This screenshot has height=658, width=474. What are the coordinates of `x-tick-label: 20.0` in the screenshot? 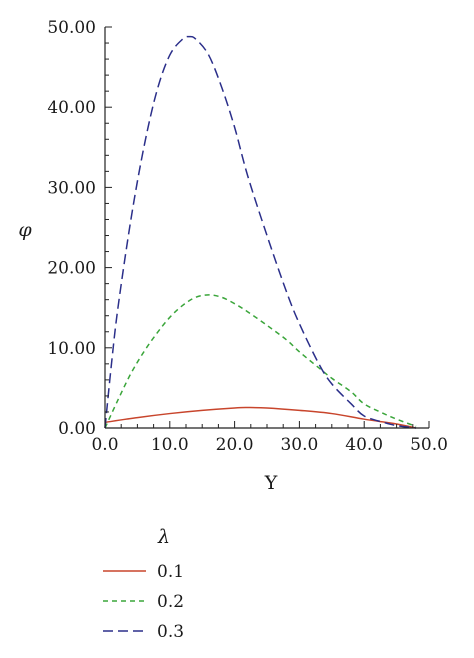 It's located at (235, 445).